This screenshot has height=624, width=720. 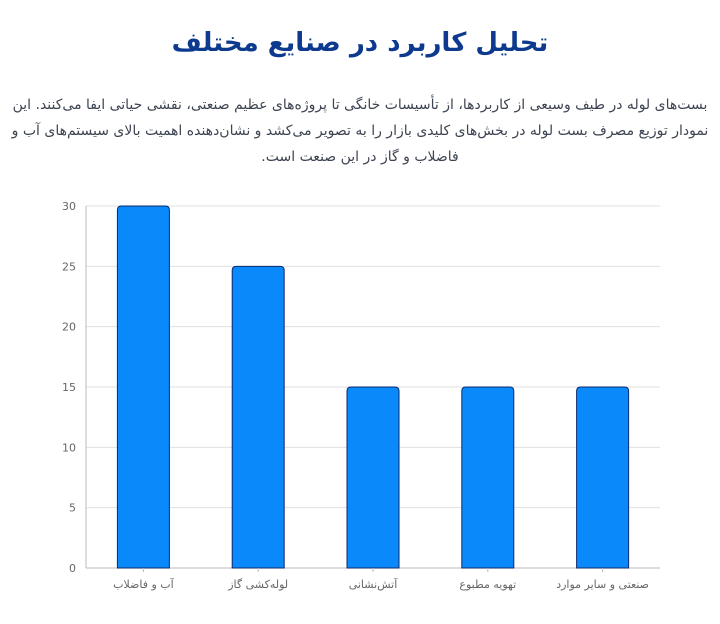 What do you see at coordinates (72, 508) in the screenshot?
I see `y-tick-label: 5` at bounding box center [72, 508].